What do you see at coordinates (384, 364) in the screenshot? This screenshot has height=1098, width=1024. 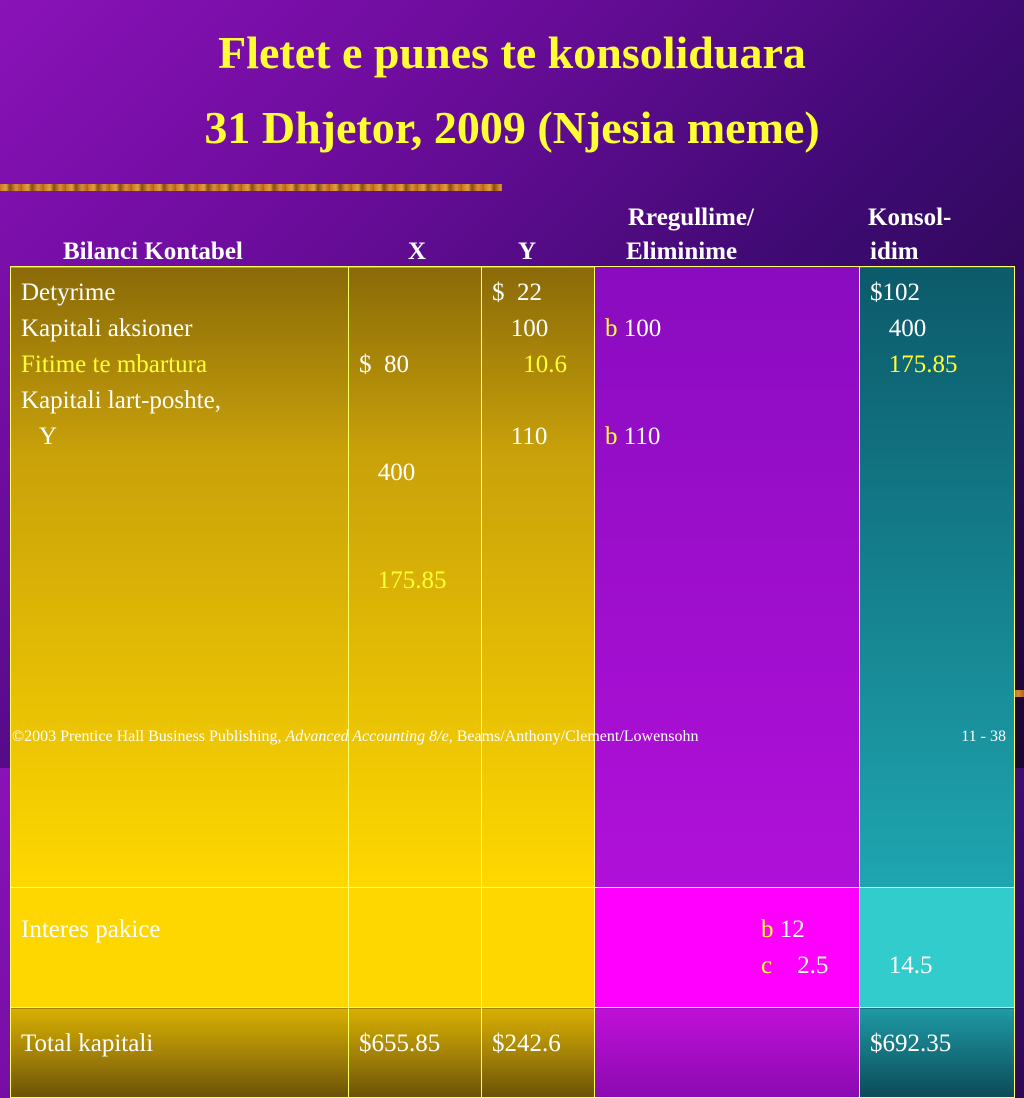 I see `x-value: $ 80` at bounding box center [384, 364].